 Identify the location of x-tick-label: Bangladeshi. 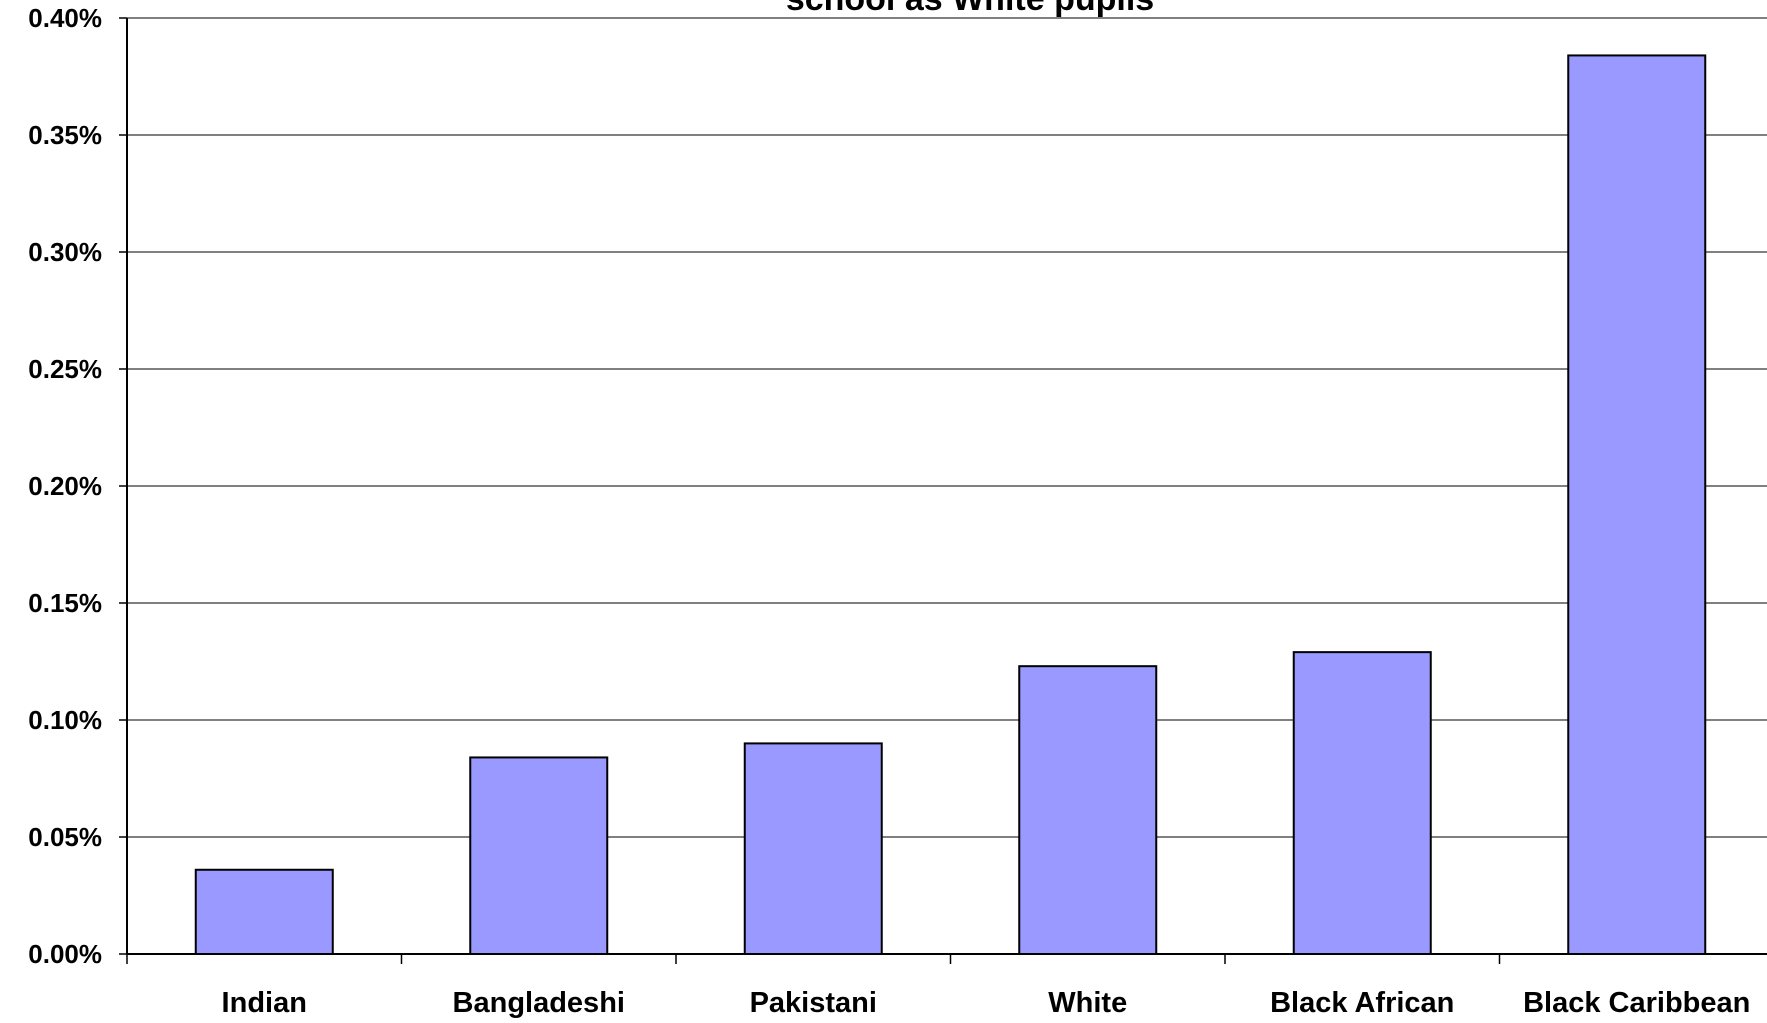
(539, 1002).